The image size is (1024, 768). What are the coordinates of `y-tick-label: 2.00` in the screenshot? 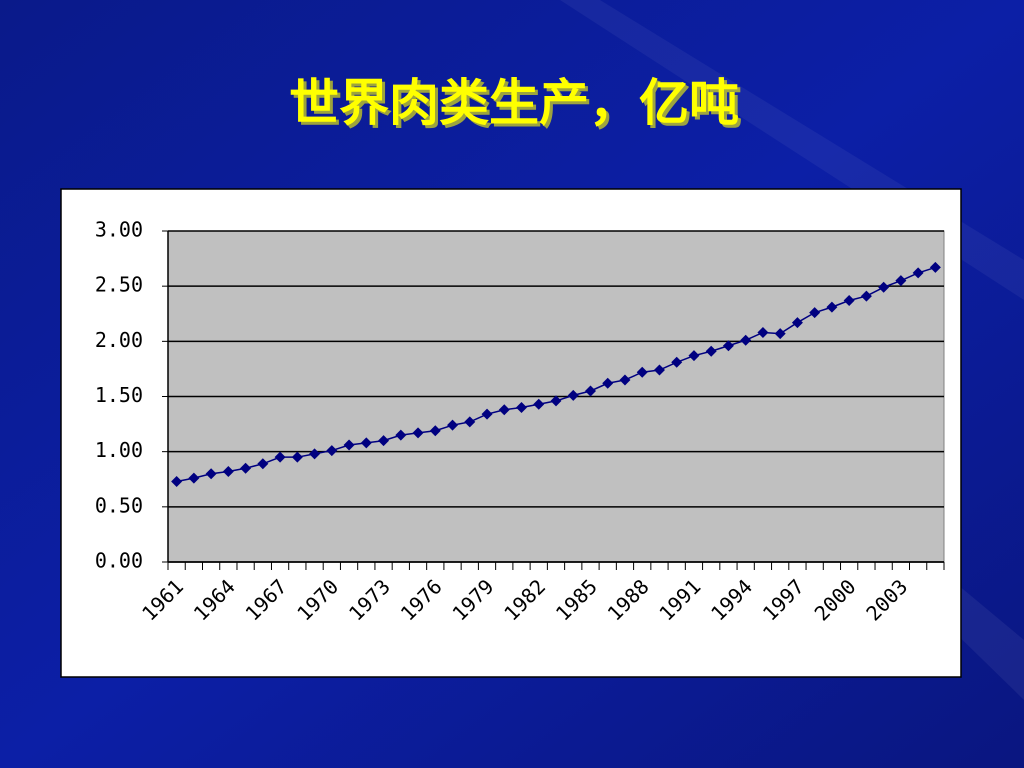 It's located at (119, 340).